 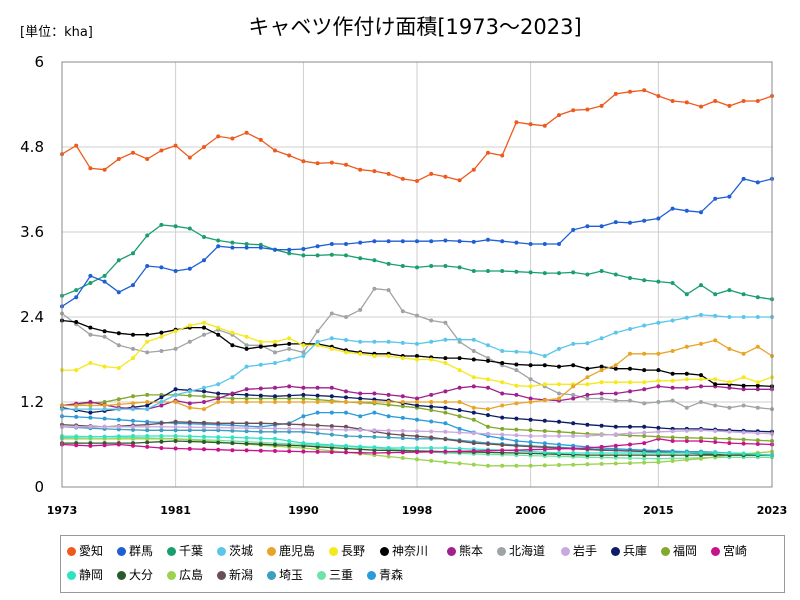 What do you see at coordinates (685, 551) in the screenshot?
I see `legend-label: 福岡` at bounding box center [685, 551].